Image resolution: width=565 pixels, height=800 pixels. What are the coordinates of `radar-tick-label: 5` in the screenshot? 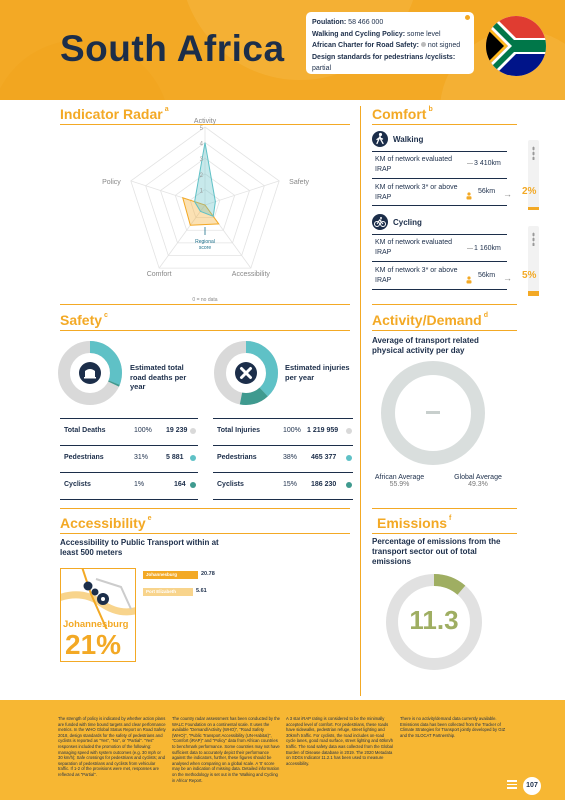 It's located at (202, 129).